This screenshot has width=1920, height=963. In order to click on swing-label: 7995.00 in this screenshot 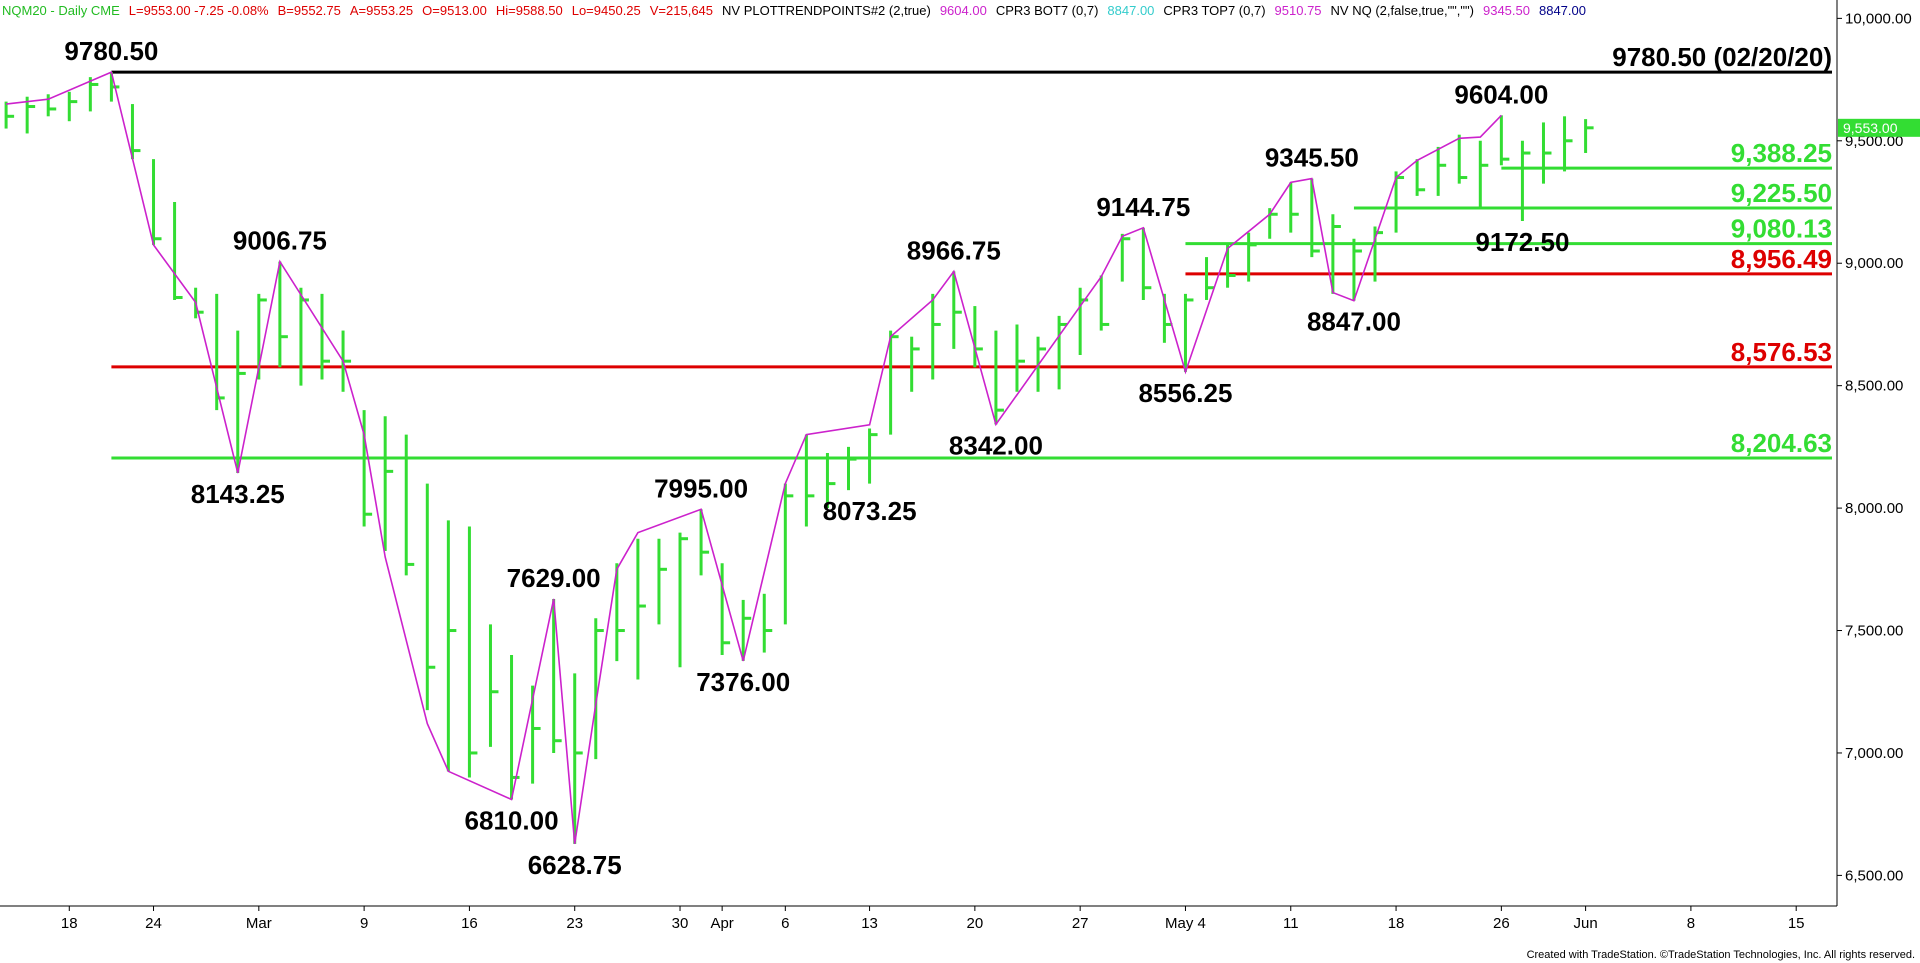, I will do `click(701, 488)`.